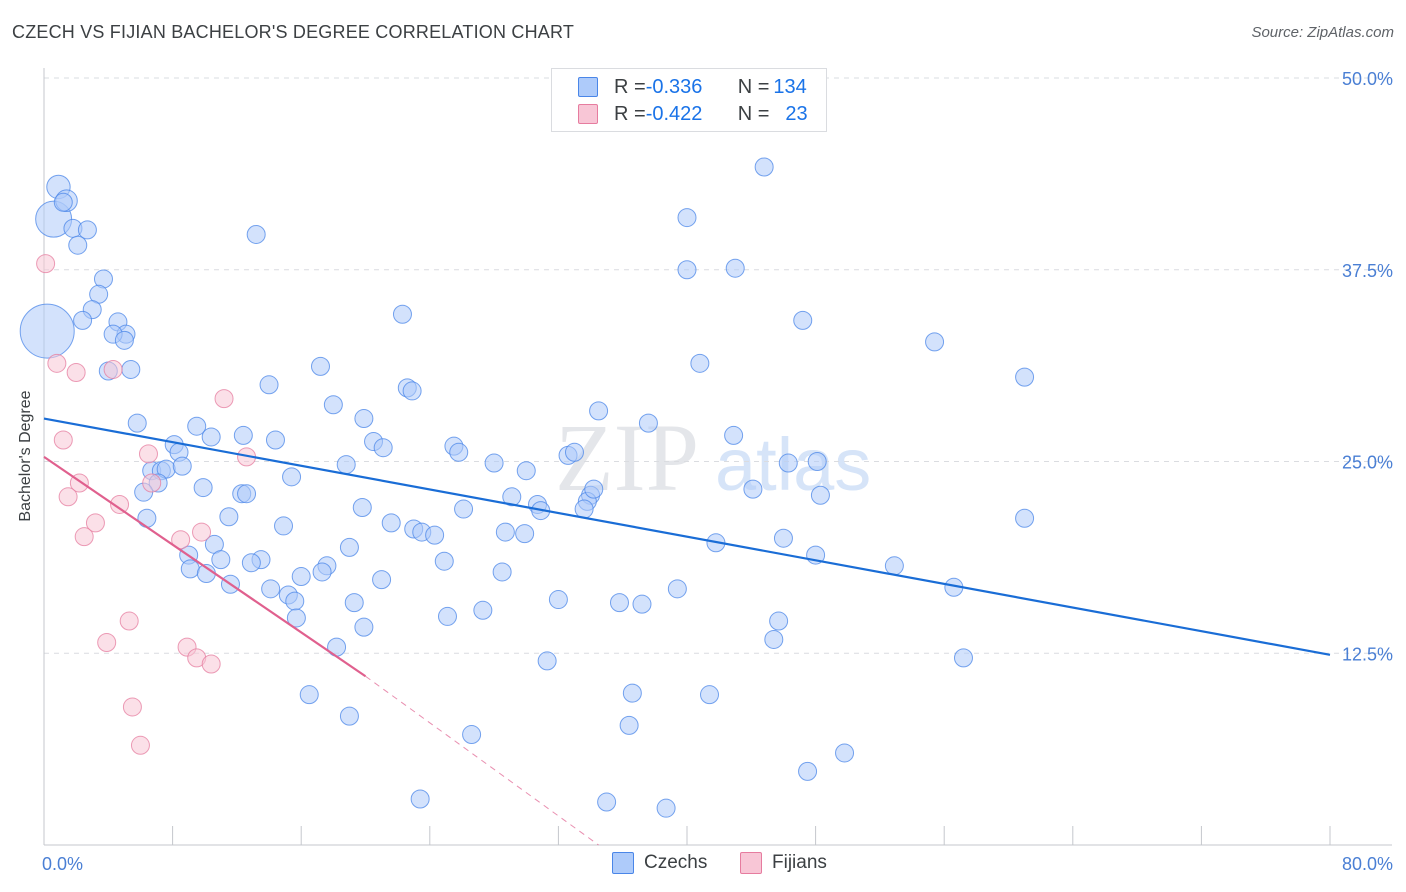 This screenshot has height=892, width=1406. Describe the element at coordinates (753, 86) in the screenshot. I see `n-label: N =` at that location.